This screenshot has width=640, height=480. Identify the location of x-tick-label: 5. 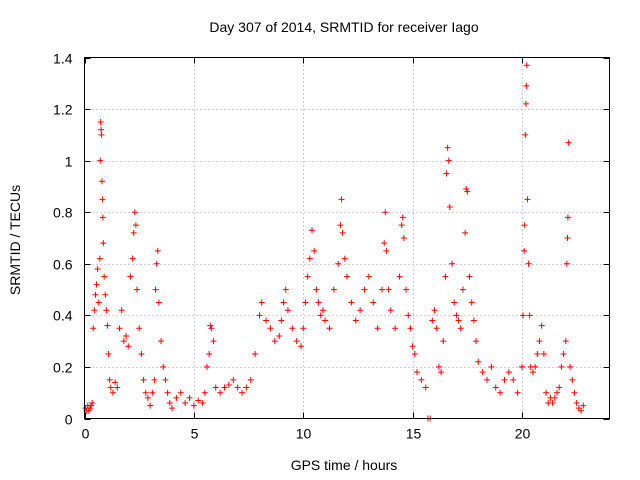
(195, 434).